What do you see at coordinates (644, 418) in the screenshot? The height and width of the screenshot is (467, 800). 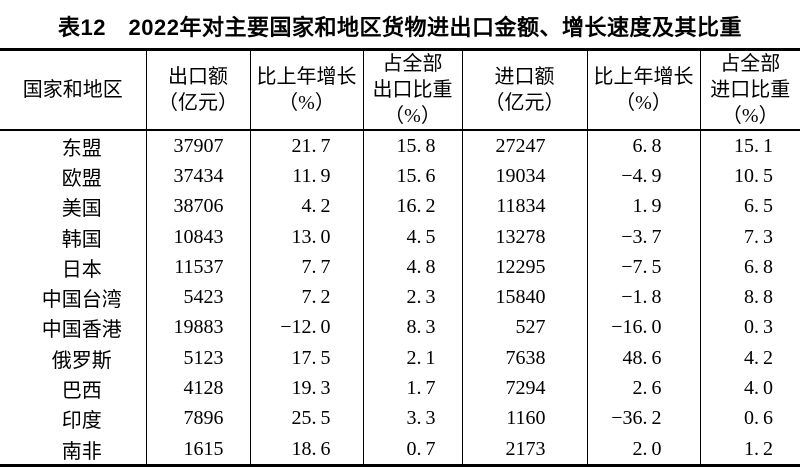 I see `import-growth-cell: −36. 2` at bounding box center [644, 418].